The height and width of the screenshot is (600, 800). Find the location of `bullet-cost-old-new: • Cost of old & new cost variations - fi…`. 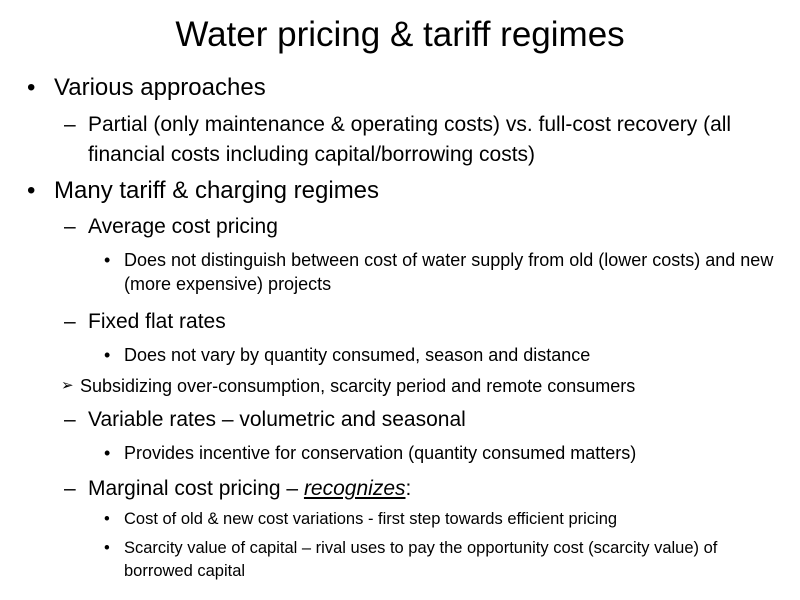

bullet-cost-old-new: • Cost of old & new cost variations - fi… is located at coordinates (442, 519).